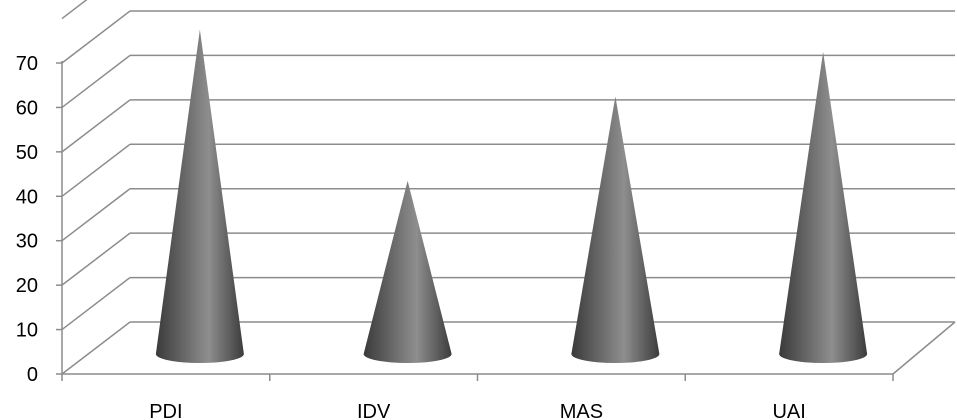  What do you see at coordinates (581, 410) in the screenshot?
I see `x-tick-label: MAS` at bounding box center [581, 410].